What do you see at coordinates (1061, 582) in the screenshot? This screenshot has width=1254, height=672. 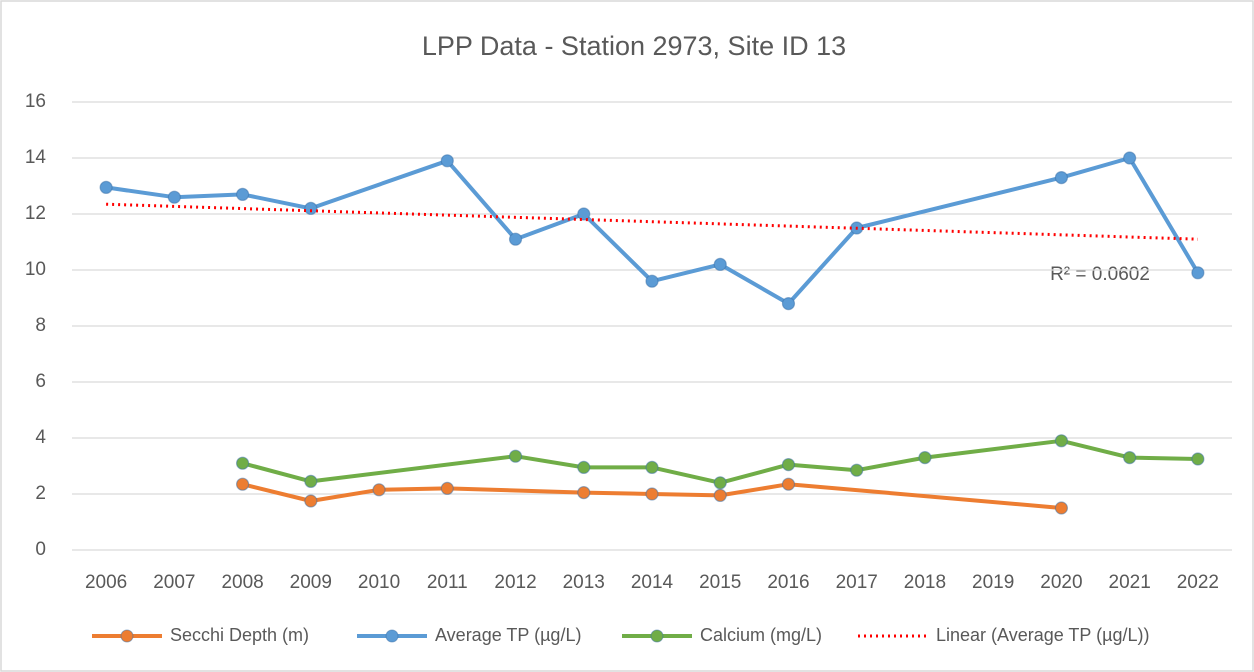 I see `x-tick-label: 2020` at bounding box center [1061, 582].